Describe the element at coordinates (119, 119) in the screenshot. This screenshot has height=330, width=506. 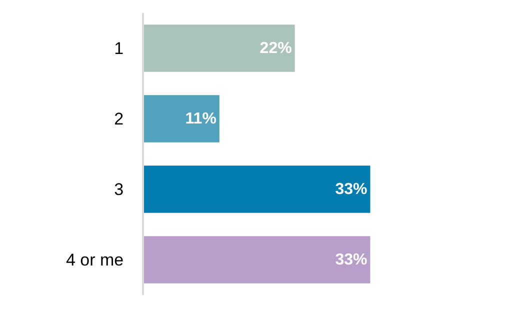
I see `y-tick-label: 2` at that location.